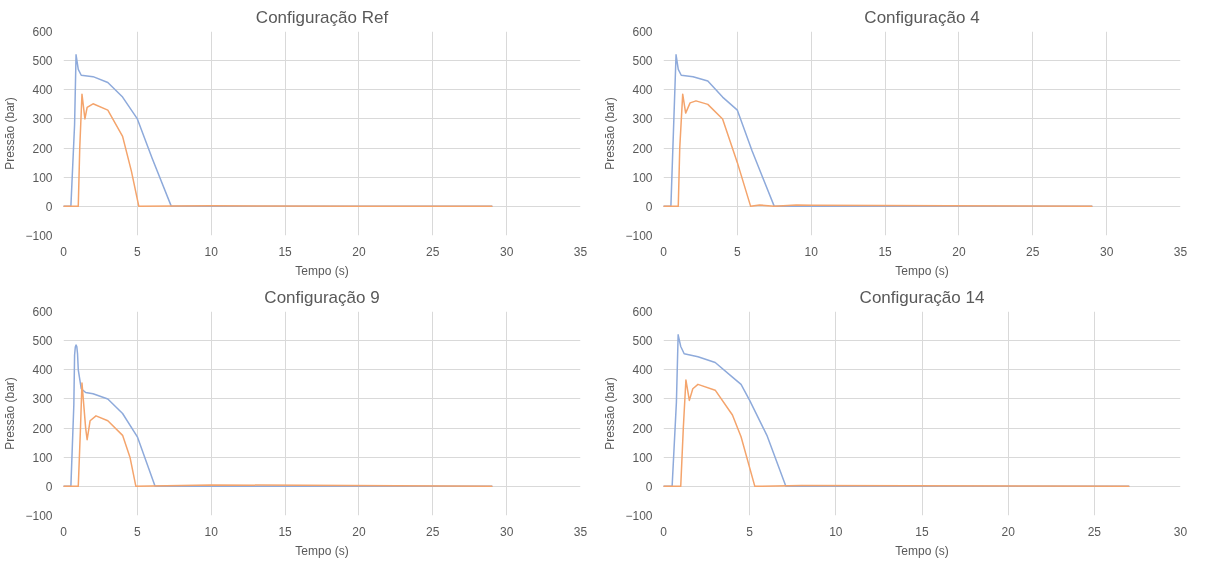 The image size is (1212, 572). I want to click on chart-title: Configuração 14, so click(922, 297).